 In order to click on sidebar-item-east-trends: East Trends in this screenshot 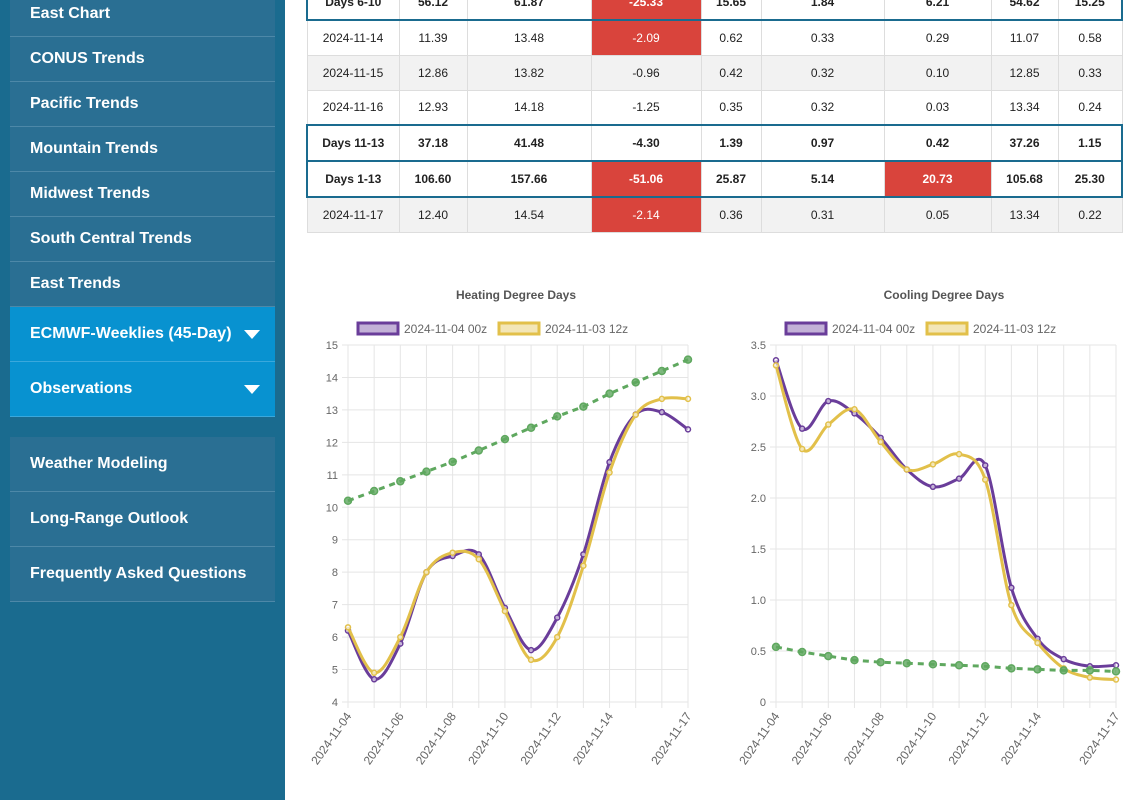, I will do `click(142, 284)`.